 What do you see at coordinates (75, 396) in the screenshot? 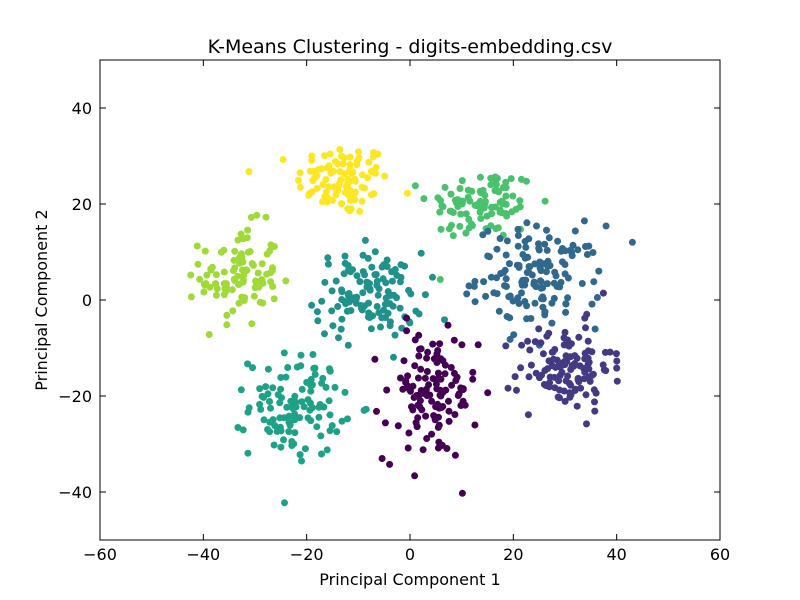
I see `y-tick-label: −20` at bounding box center [75, 396].